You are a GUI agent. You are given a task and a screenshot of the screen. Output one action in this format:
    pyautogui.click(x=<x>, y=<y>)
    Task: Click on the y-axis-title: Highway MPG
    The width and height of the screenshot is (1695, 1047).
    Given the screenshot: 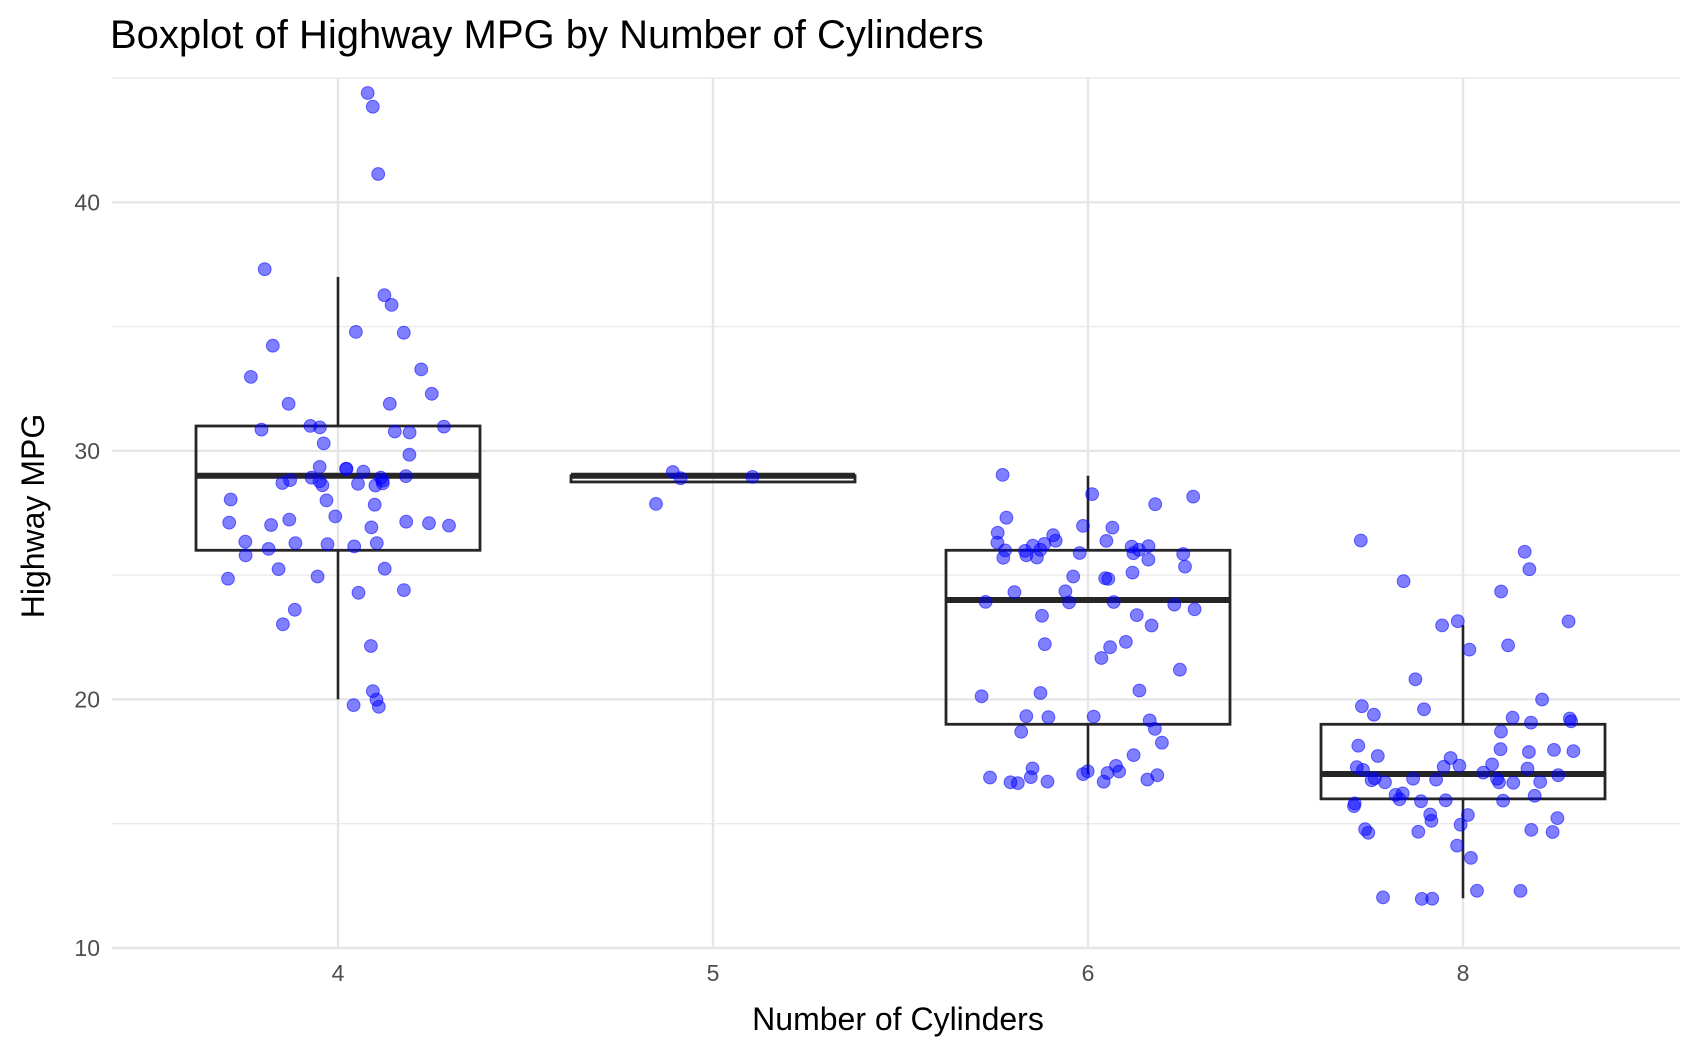 What is the action you would take?
    pyautogui.click(x=33, y=516)
    